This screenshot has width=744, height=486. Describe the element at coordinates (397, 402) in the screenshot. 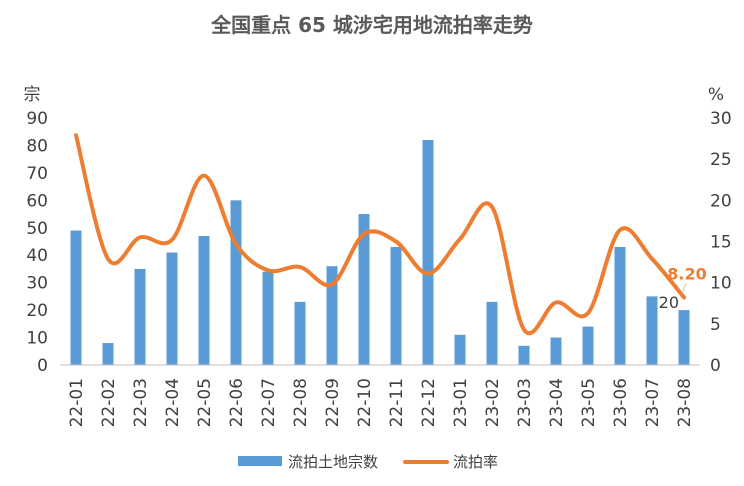

I see `x-tick-label: 22-11` at that location.